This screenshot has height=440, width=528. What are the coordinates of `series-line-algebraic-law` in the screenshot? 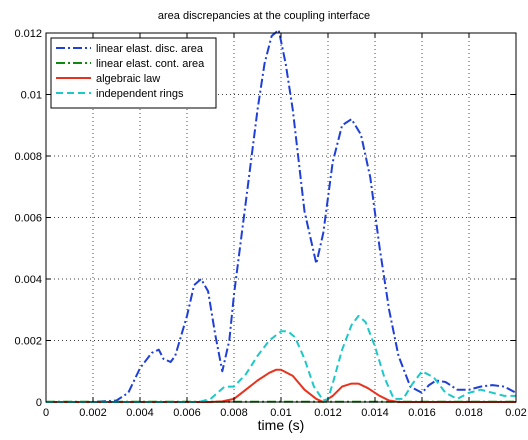 It's located at (281, 385).